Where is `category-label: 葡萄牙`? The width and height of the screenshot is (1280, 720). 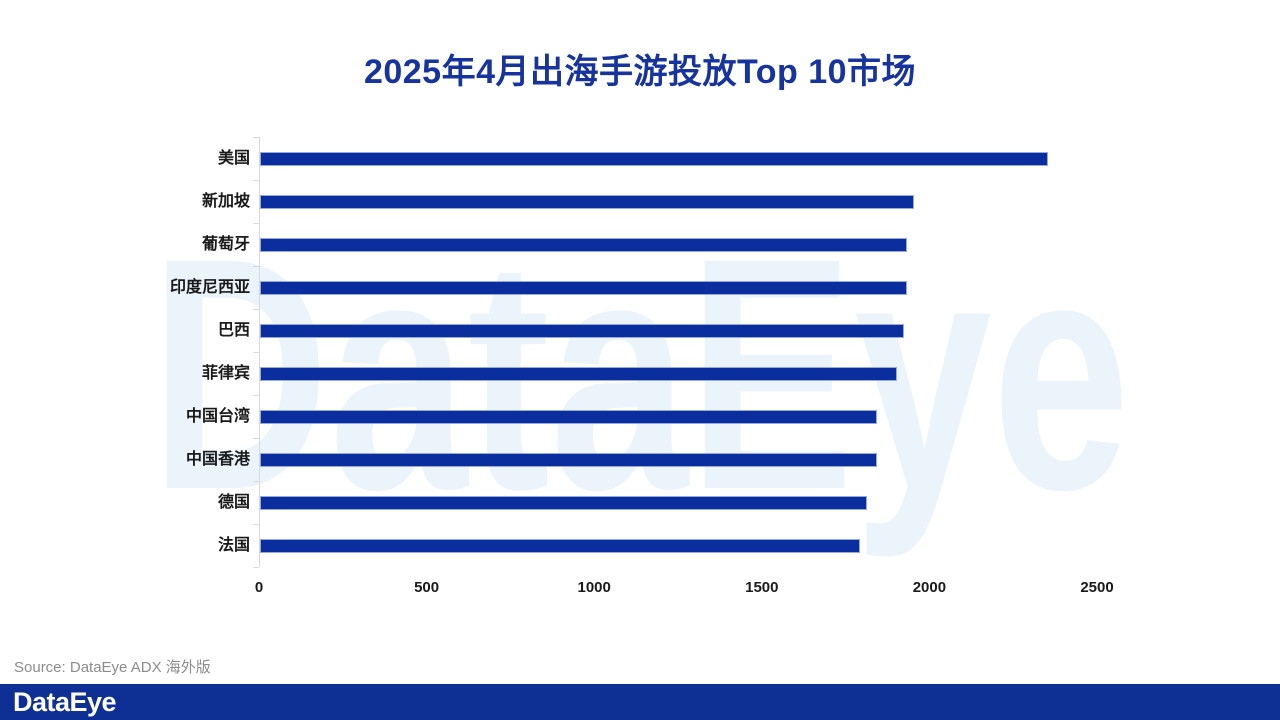
category-label: 葡萄牙 is located at coordinates (225, 244).